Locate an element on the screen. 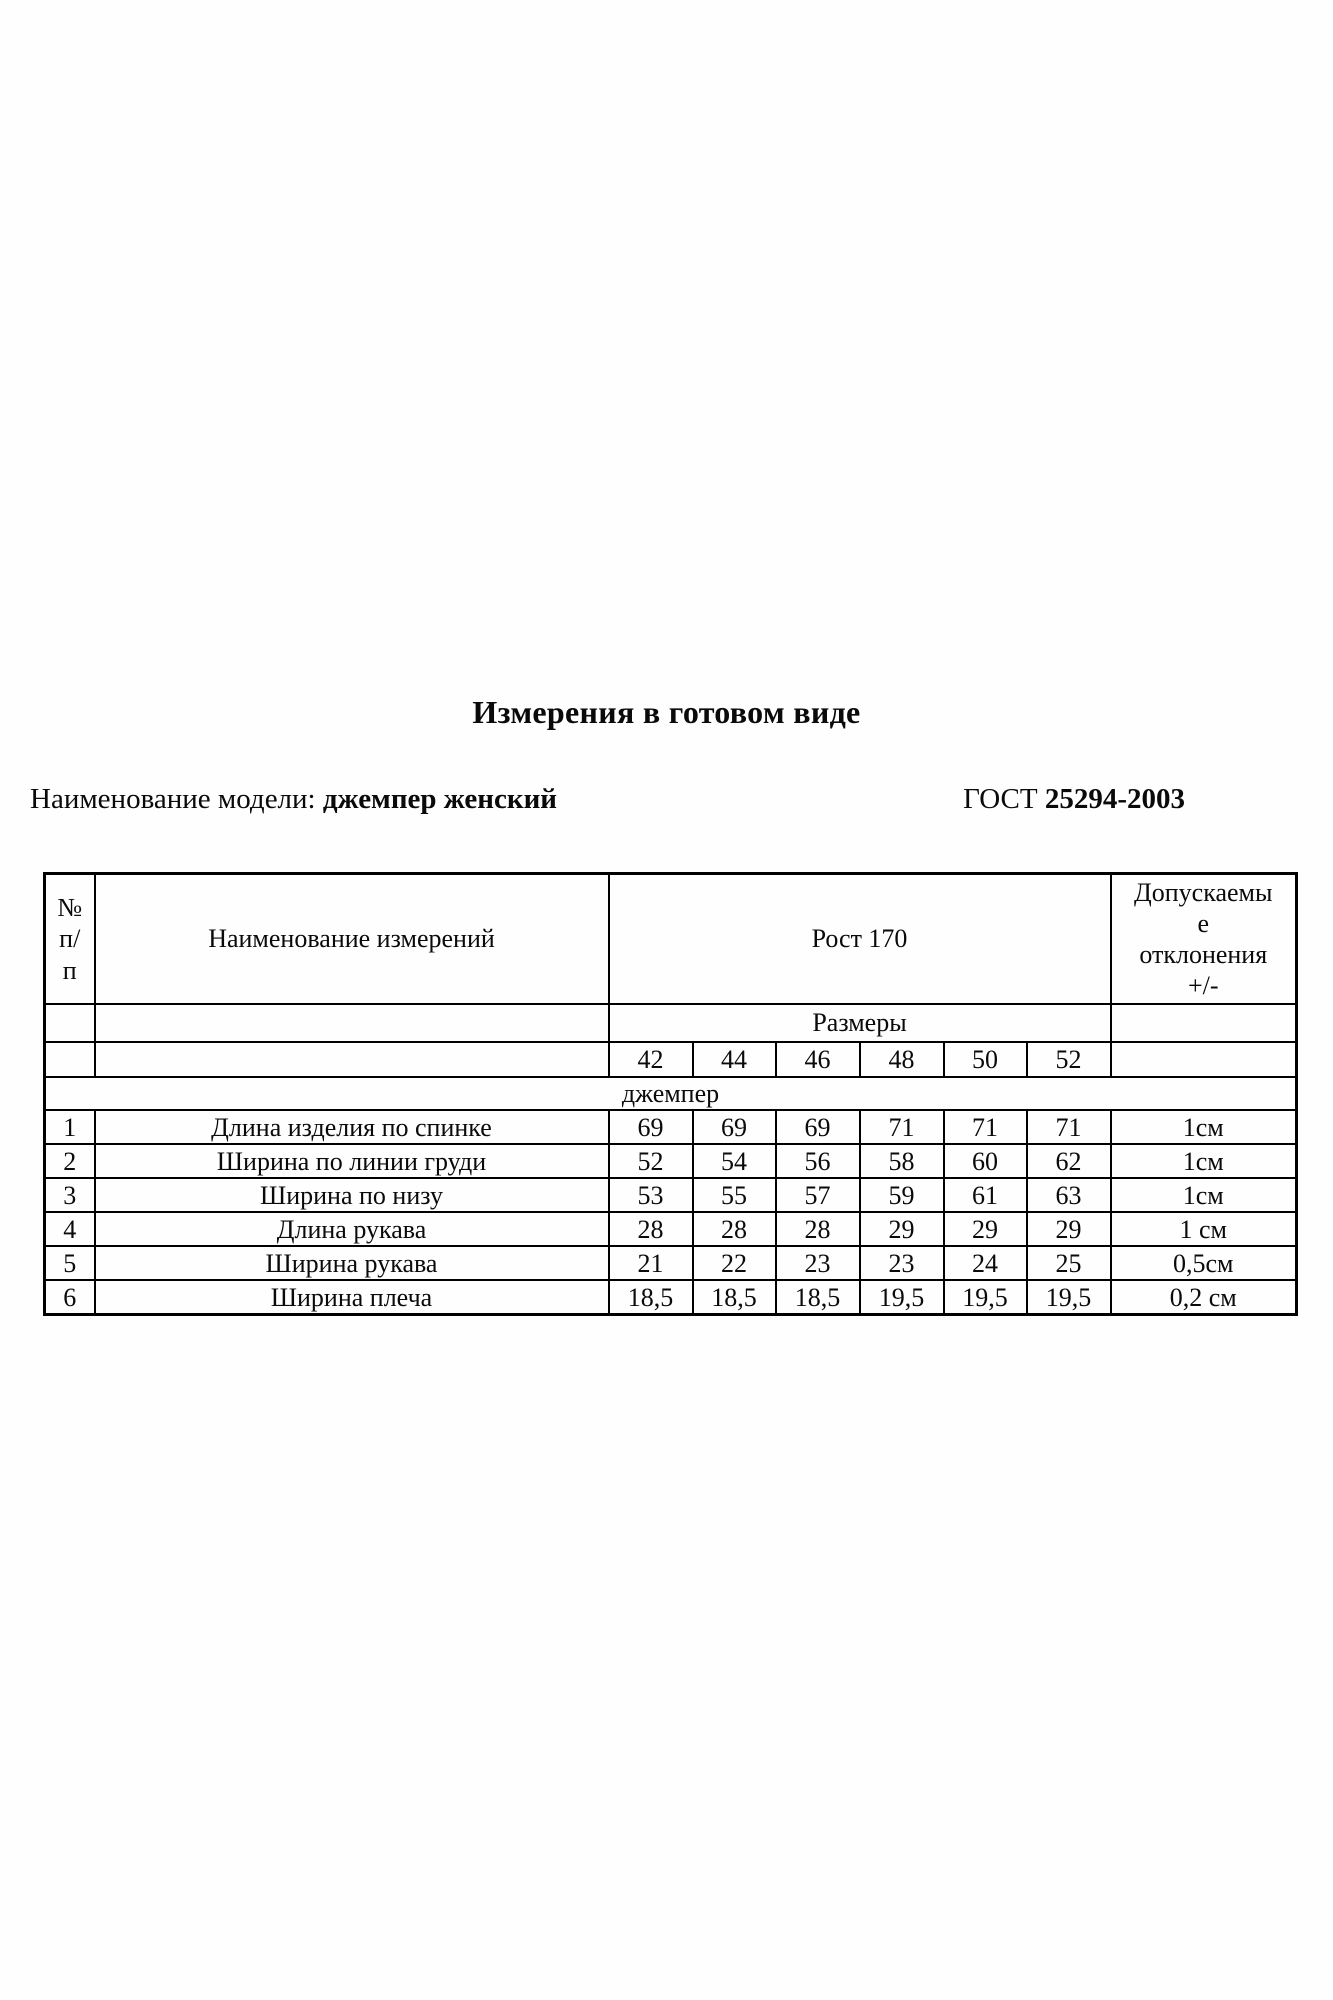  size-42: 42 is located at coordinates (650, 1059).